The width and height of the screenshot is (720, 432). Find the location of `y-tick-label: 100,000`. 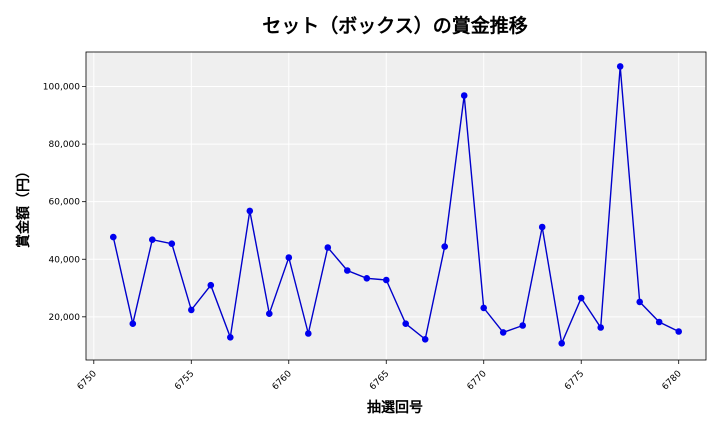

y-tick-label: 100,000 is located at coordinates (61, 88).